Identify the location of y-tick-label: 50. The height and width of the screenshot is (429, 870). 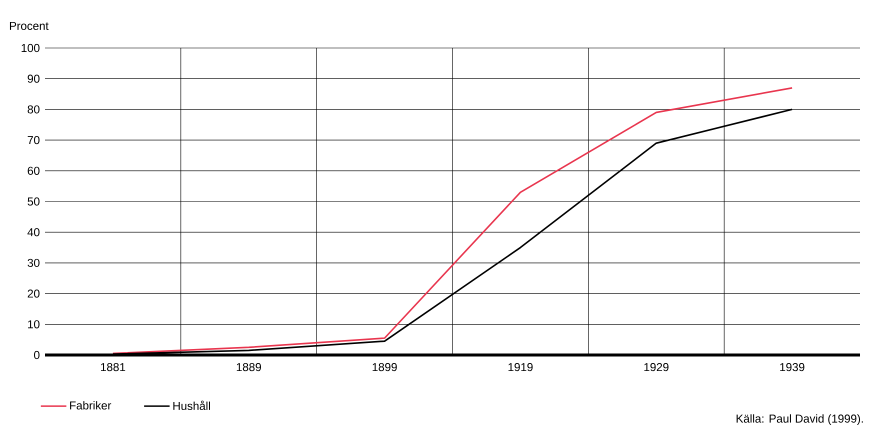
(34, 201).